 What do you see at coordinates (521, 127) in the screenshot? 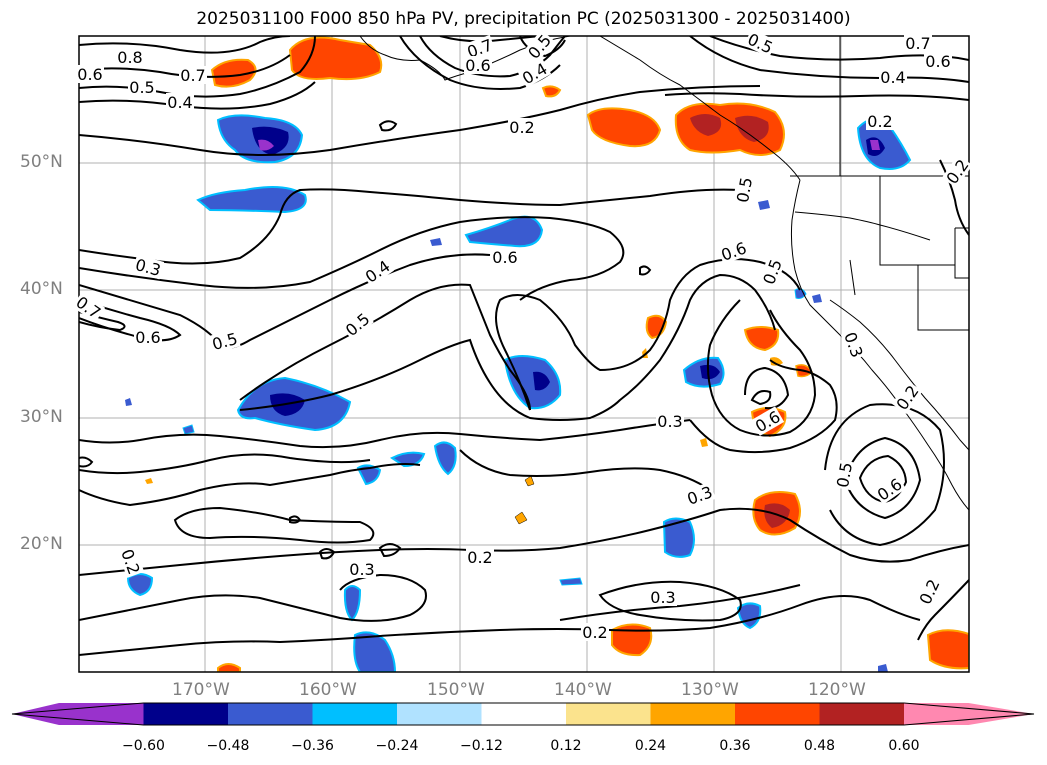
I see `contour-label: 0.2` at bounding box center [521, 127].